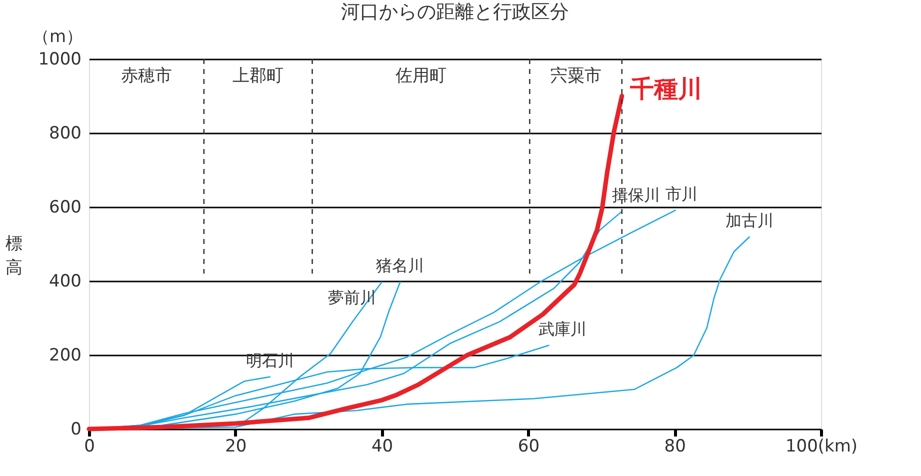 This screenshot has height=476, width=921. I want to click on x-tick-label: 100(km), so click(821, 446).